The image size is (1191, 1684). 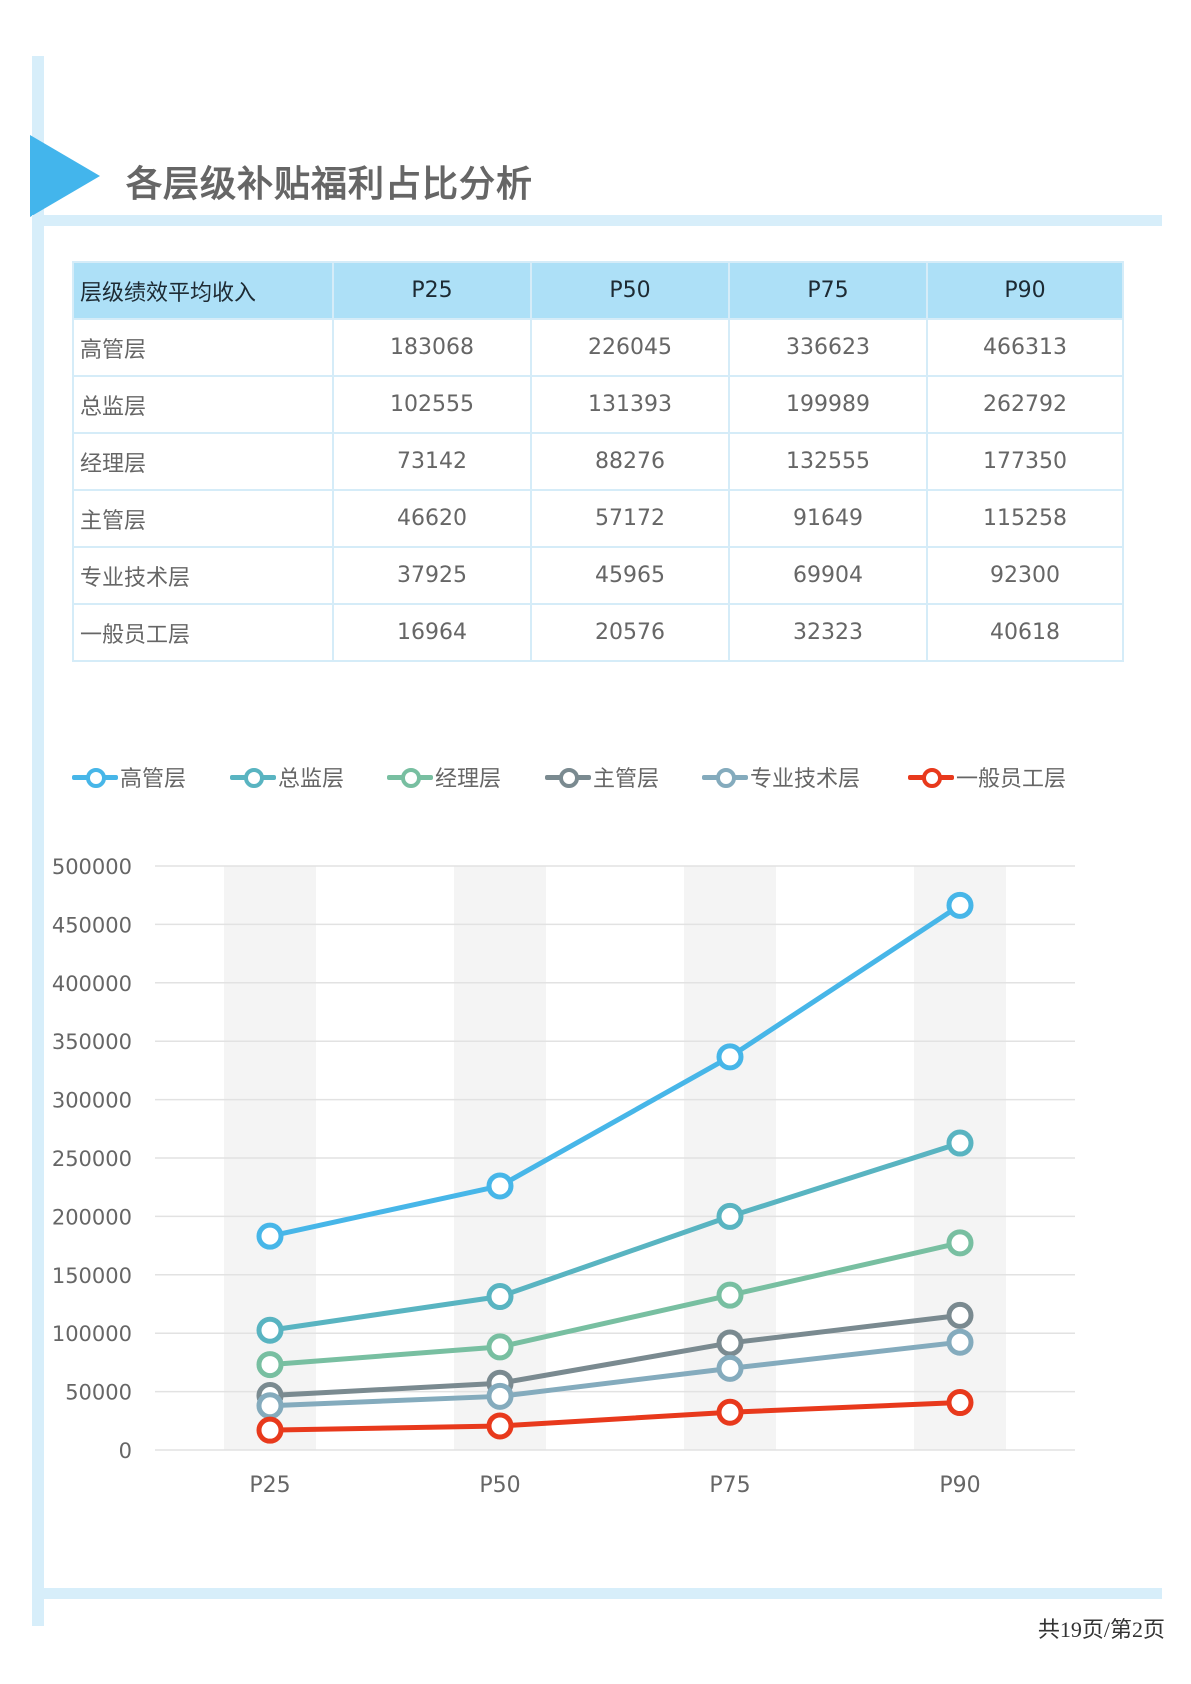 I want to click on table-cell: 32323, so click(x=828, y=632).